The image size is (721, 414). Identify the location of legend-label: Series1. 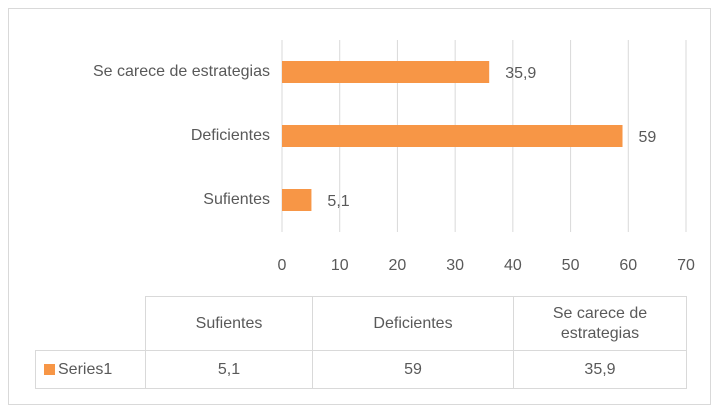
(85, 369).